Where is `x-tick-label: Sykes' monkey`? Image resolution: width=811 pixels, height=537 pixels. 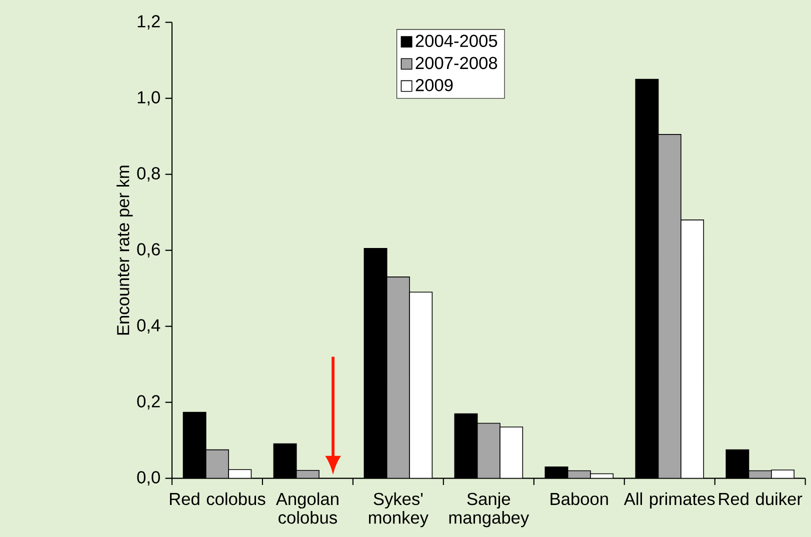
x-tick-label: Sykes' monkey is located at coordinates (398, 510).